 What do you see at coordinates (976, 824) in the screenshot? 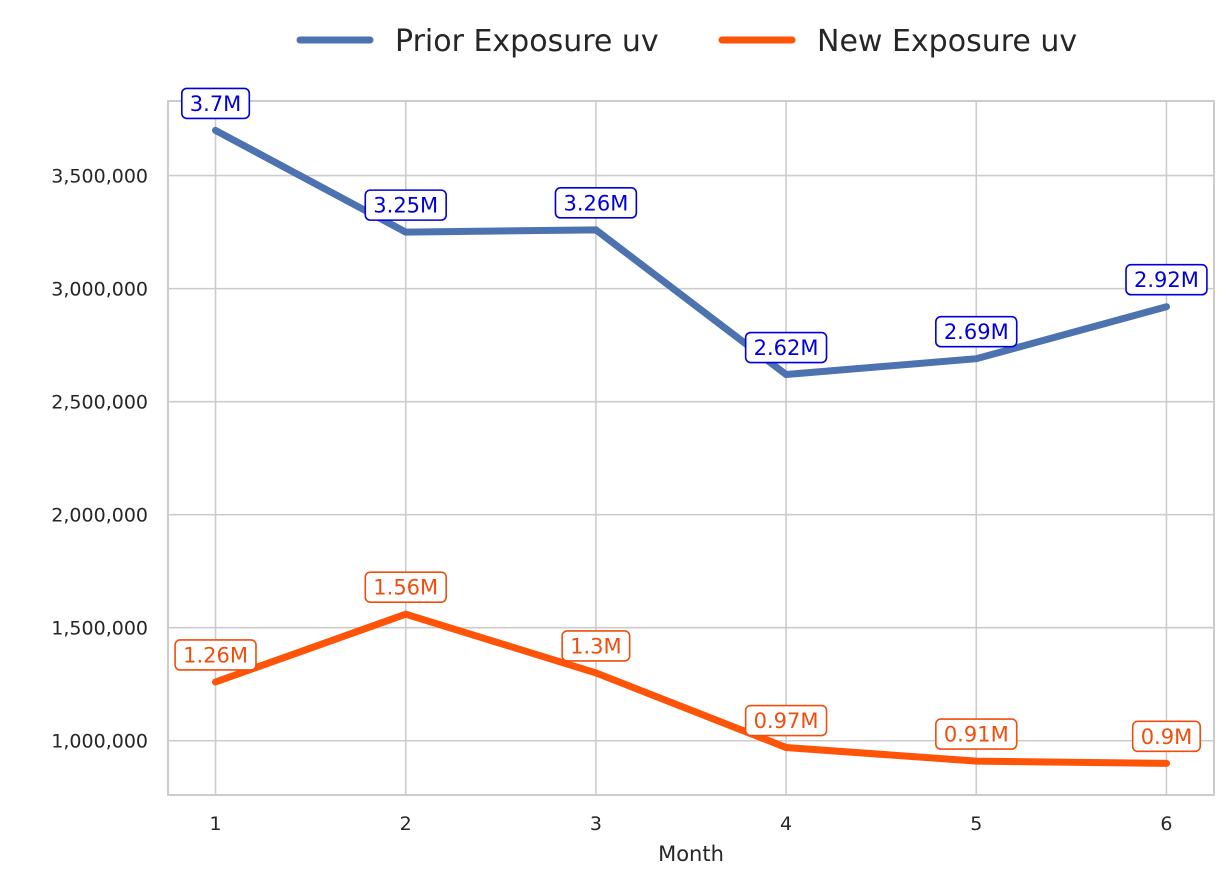
I see `x-tick-label: 5` at bounding box center [976, 824].